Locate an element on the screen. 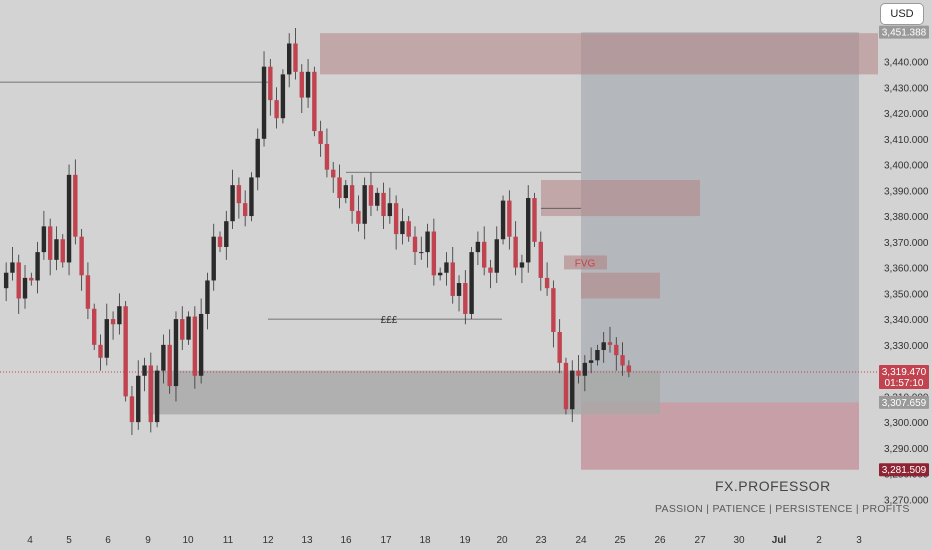 This screenshot has width=932, height=550. x-tick-label: 11 is located at coordinates (228, 540).